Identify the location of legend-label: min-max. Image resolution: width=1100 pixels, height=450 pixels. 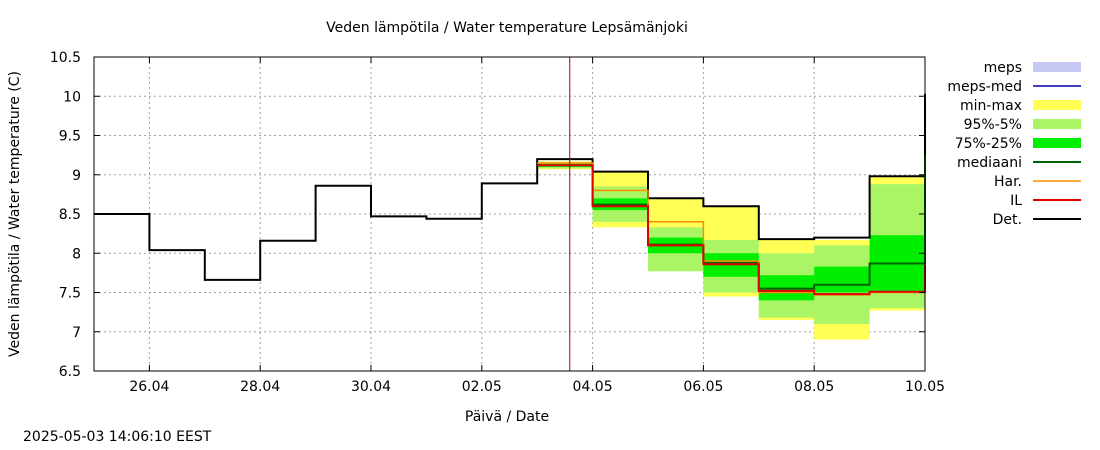
(991, 106).